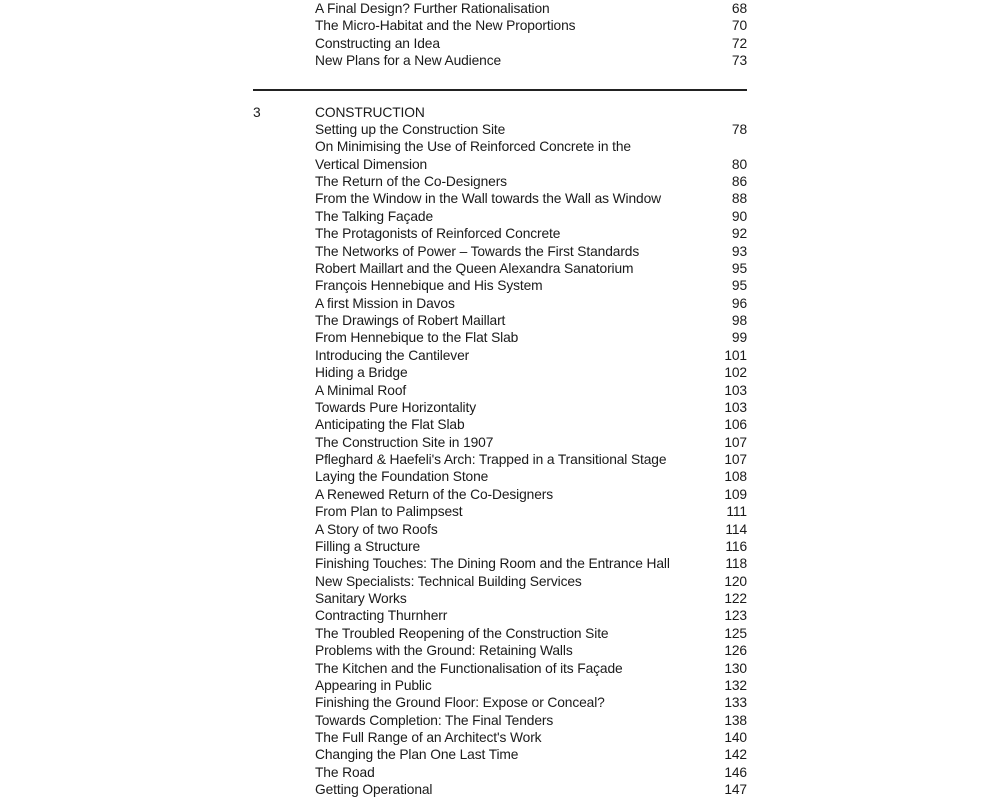 The width and height of the screenshot is (1000, 800). What do you see at coordinates (739, 338) in the screenshot?
I see `toc-entry-page-number: 99` at bounding box center [739, 338].